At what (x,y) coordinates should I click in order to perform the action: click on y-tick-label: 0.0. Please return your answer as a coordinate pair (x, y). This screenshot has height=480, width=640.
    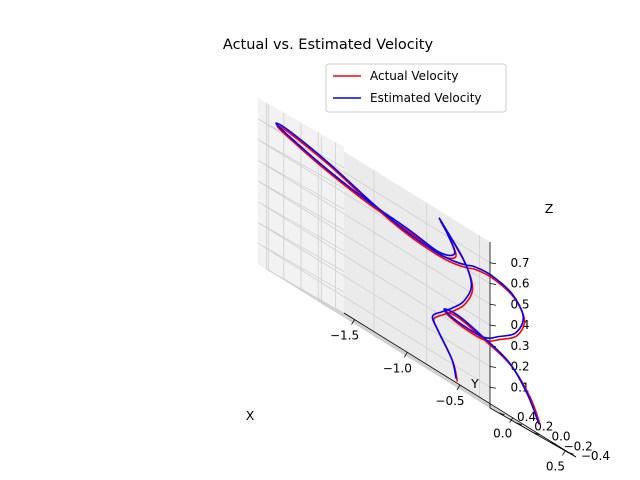
    Looking at the image, I should click on (560, 437).